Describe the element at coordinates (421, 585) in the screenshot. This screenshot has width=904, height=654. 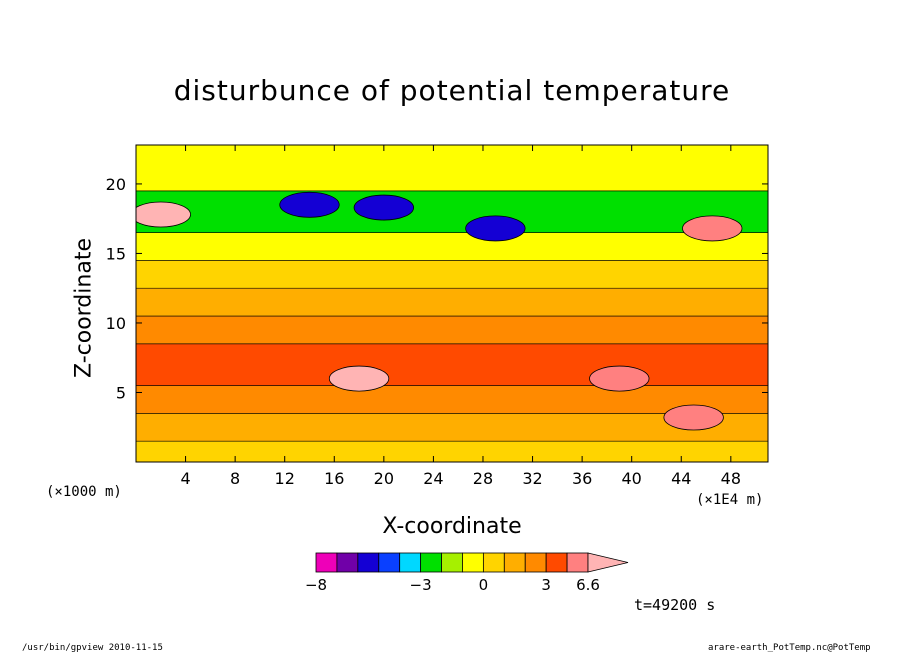
I see `colorbar-tick-label: −3` at that location.